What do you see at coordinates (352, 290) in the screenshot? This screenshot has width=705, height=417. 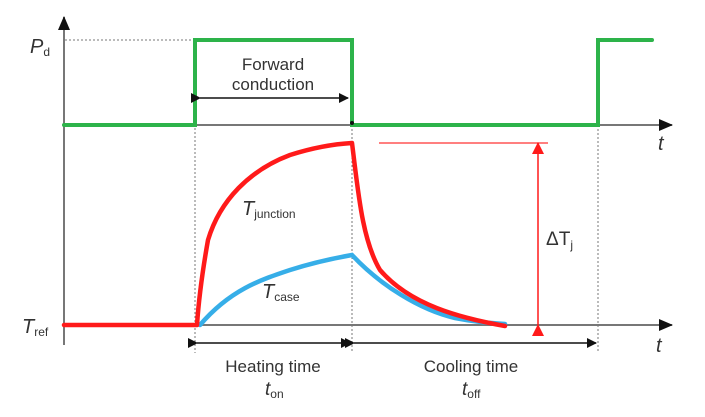 I see `case-temperature-curve` at bounding box center [352, 290].